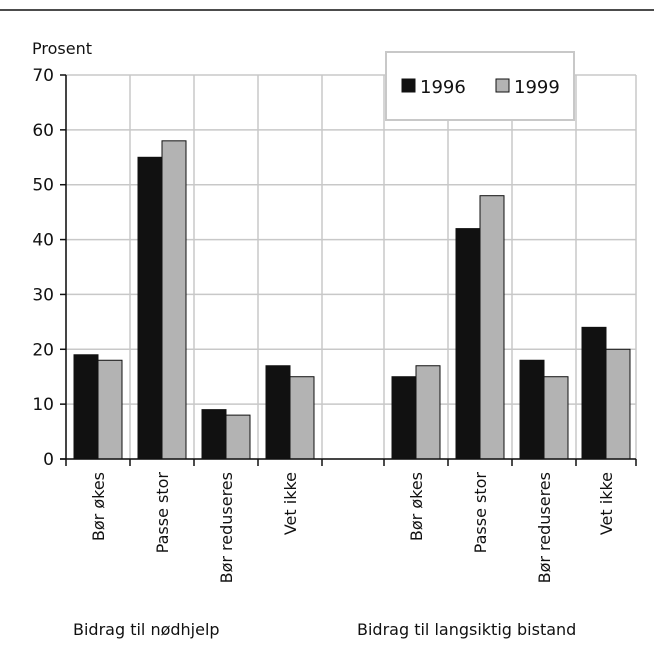 The width and height of the screenshot is (654, 650). Describe the element at coordinates (48, 460) in the screenshot. I see `y-tick-label: 0` at that location.